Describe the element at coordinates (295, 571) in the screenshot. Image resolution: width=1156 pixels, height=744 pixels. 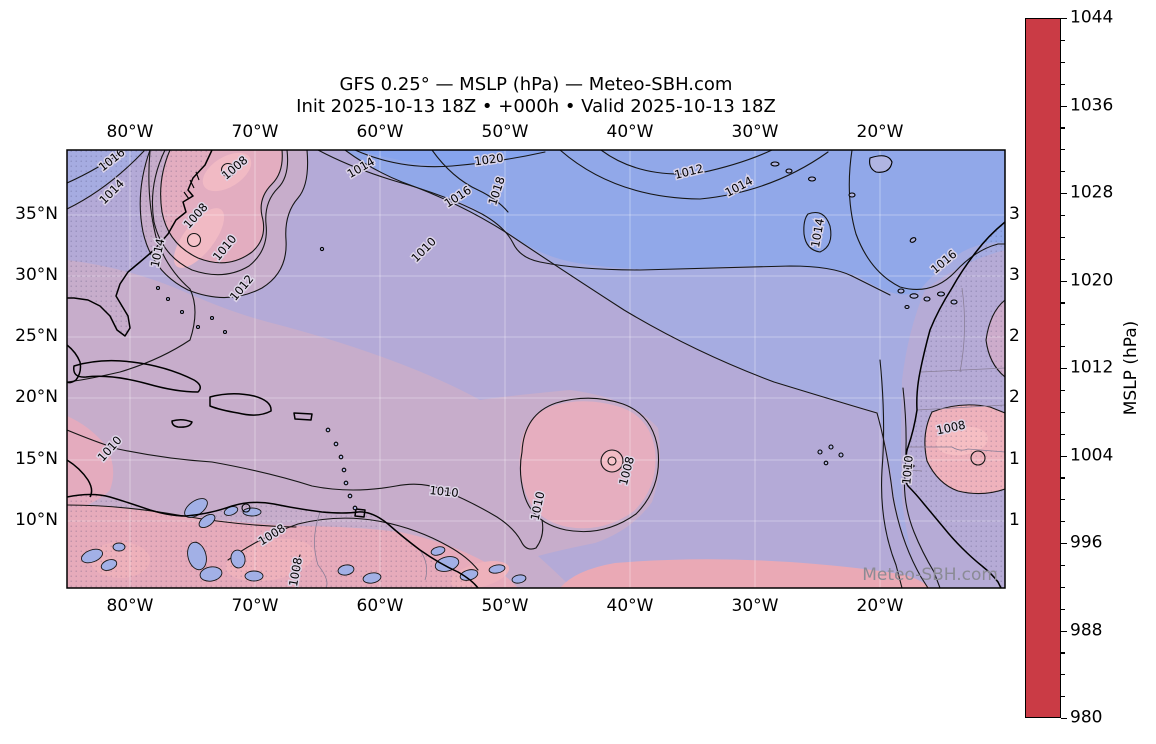
I see `contour-label: 1008` at that location.